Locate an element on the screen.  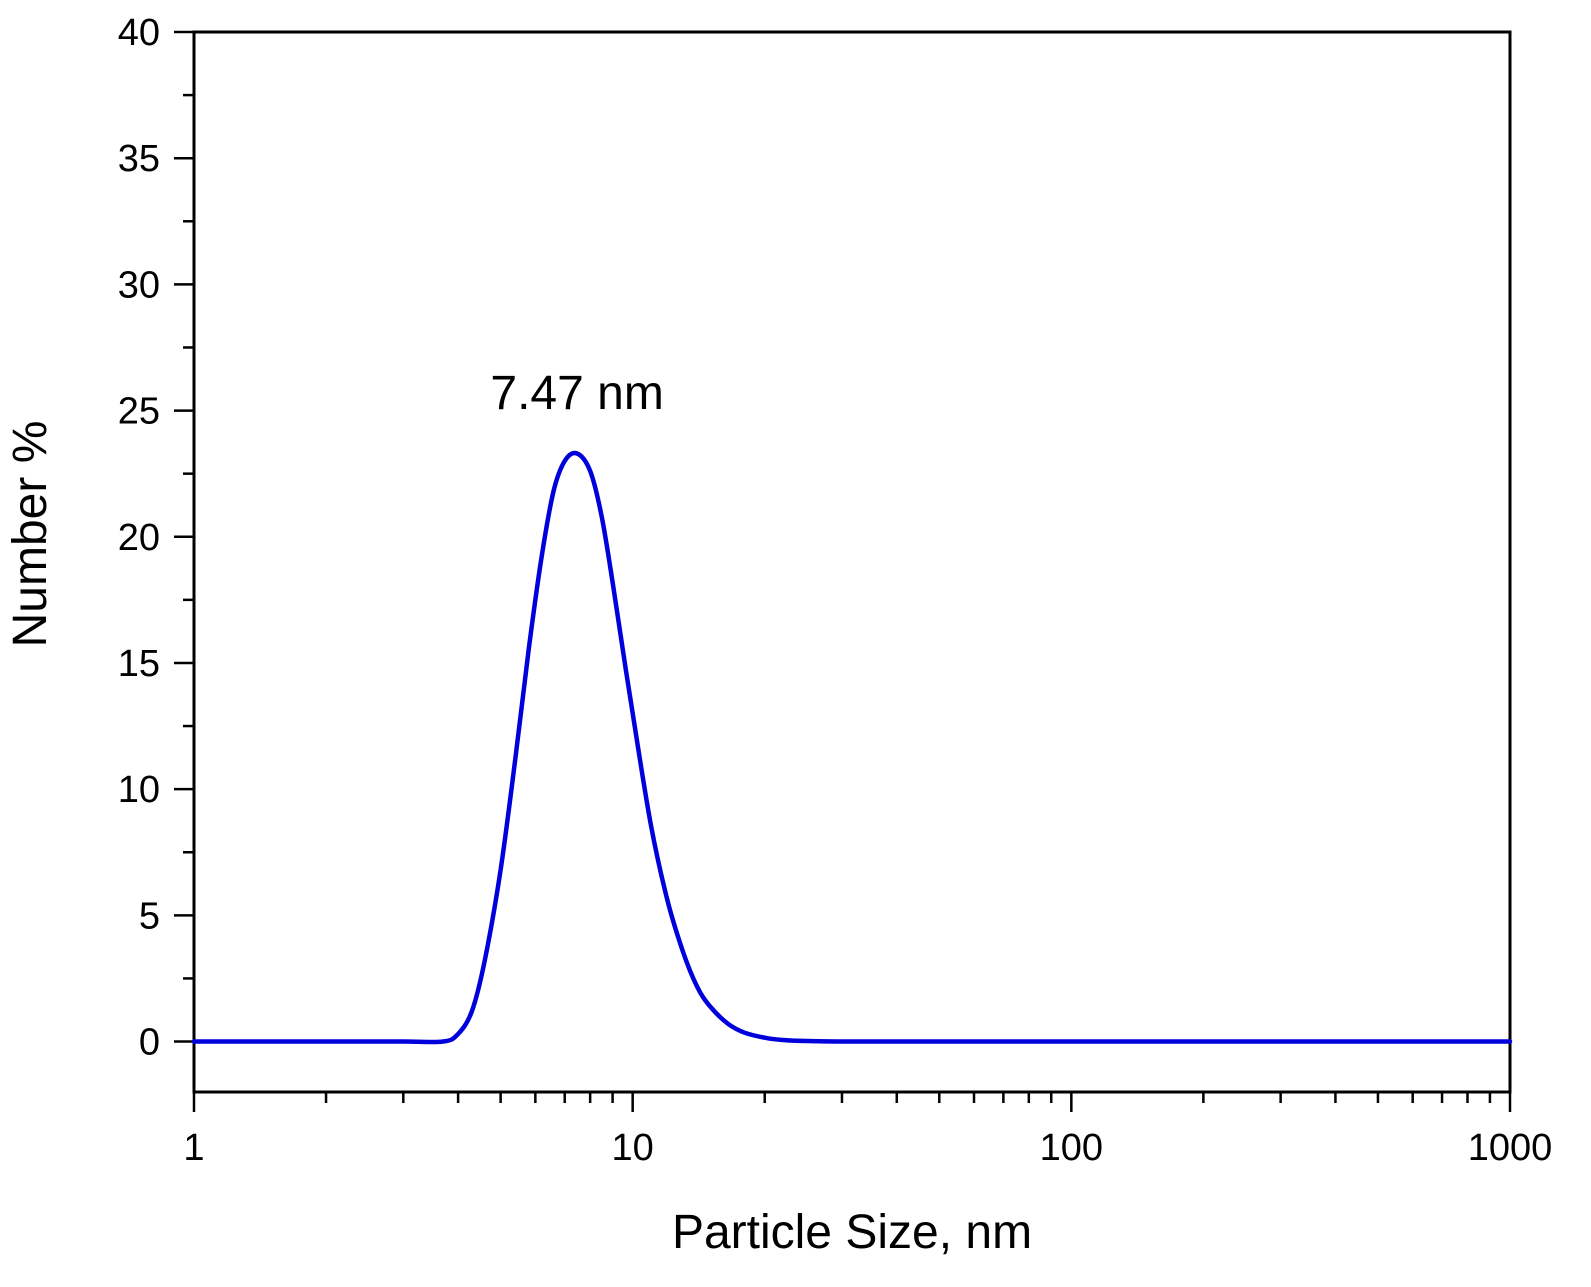
y-tick-label: 25 is located at coordinates (139, 412).